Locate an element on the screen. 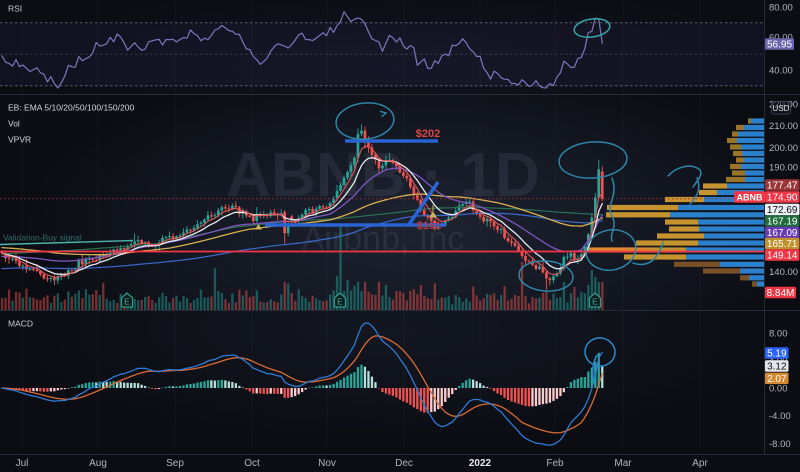 This screenshot has width=800, height=472. svg-text: Jul is located at coordinates (22, 463).